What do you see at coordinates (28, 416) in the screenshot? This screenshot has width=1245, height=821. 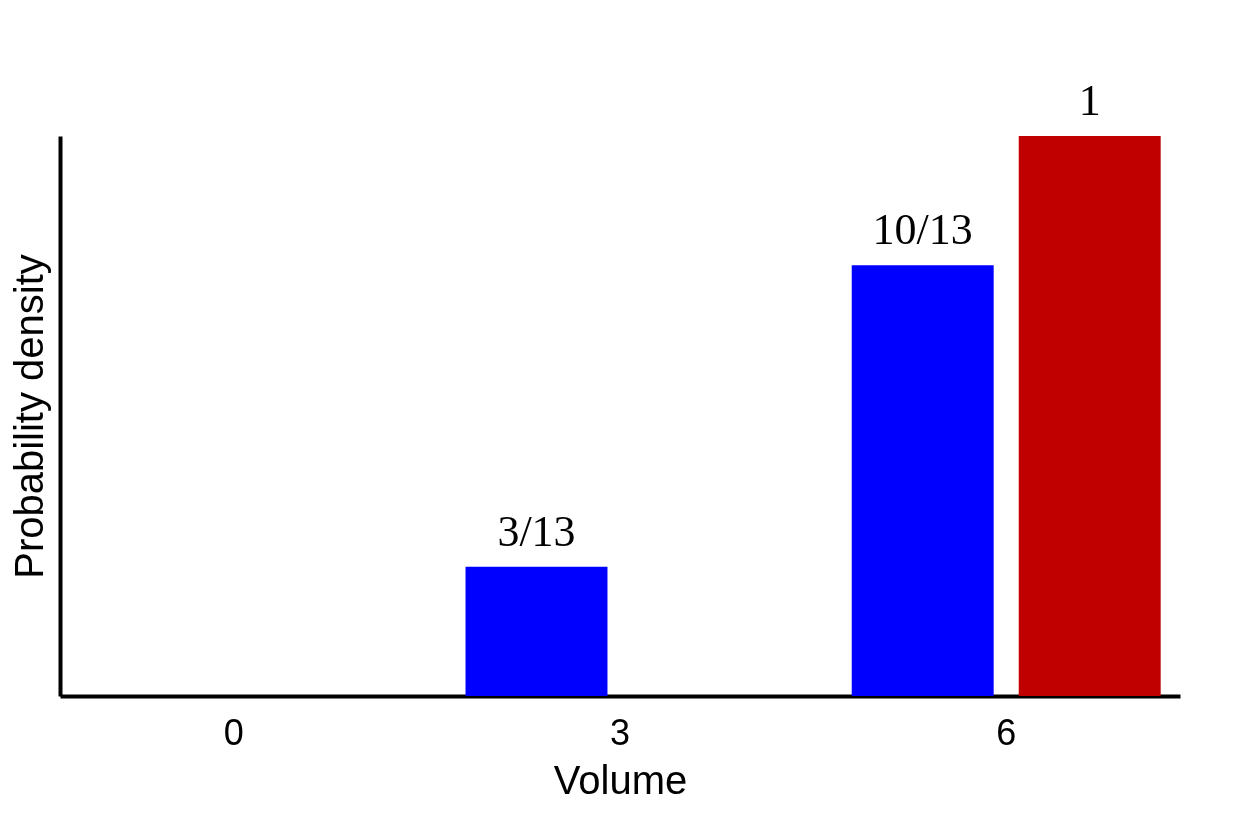 I see `y-axis-title: Probability density` at bounding box center [28, 416].